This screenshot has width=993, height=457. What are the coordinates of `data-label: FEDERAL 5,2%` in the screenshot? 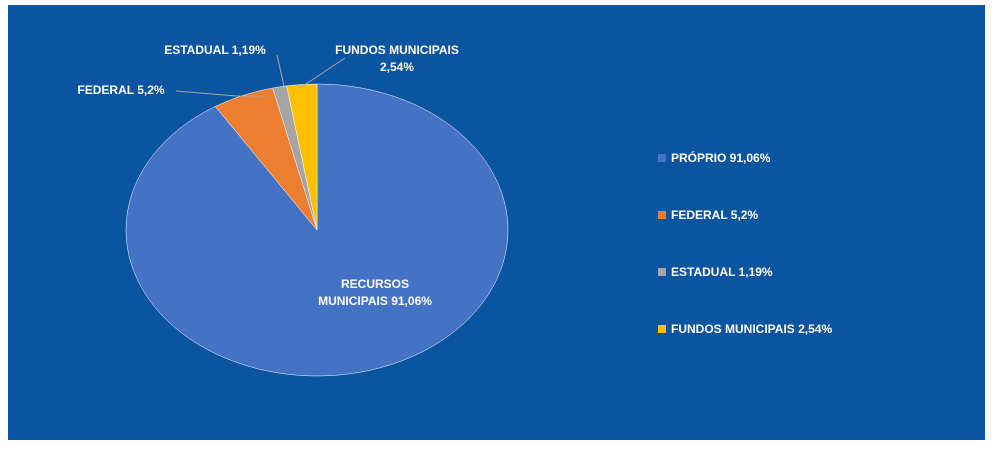 It's located at (121, 90).